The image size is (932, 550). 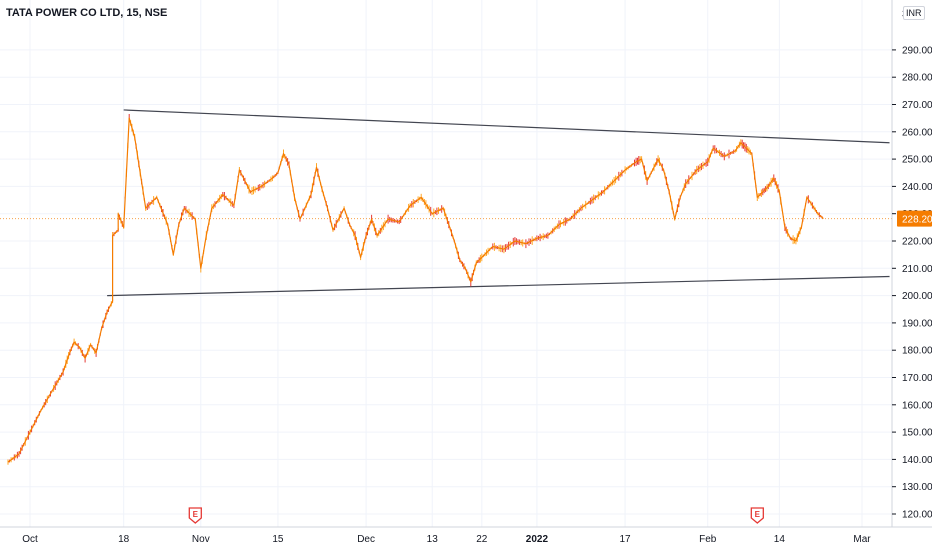 I want to click on x-tick-label: Feb, so click(x=708, y=539).